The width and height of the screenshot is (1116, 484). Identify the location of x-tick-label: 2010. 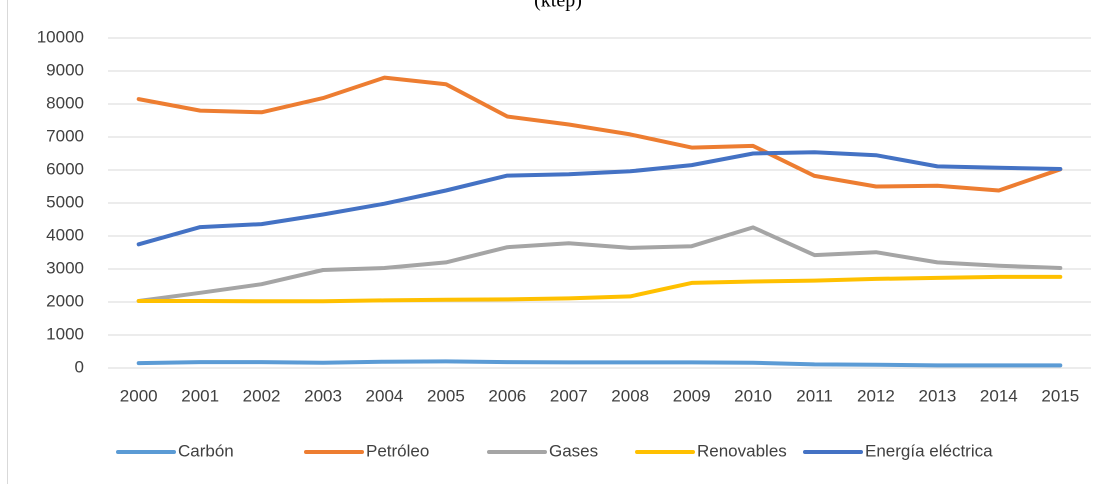
(753, 395).